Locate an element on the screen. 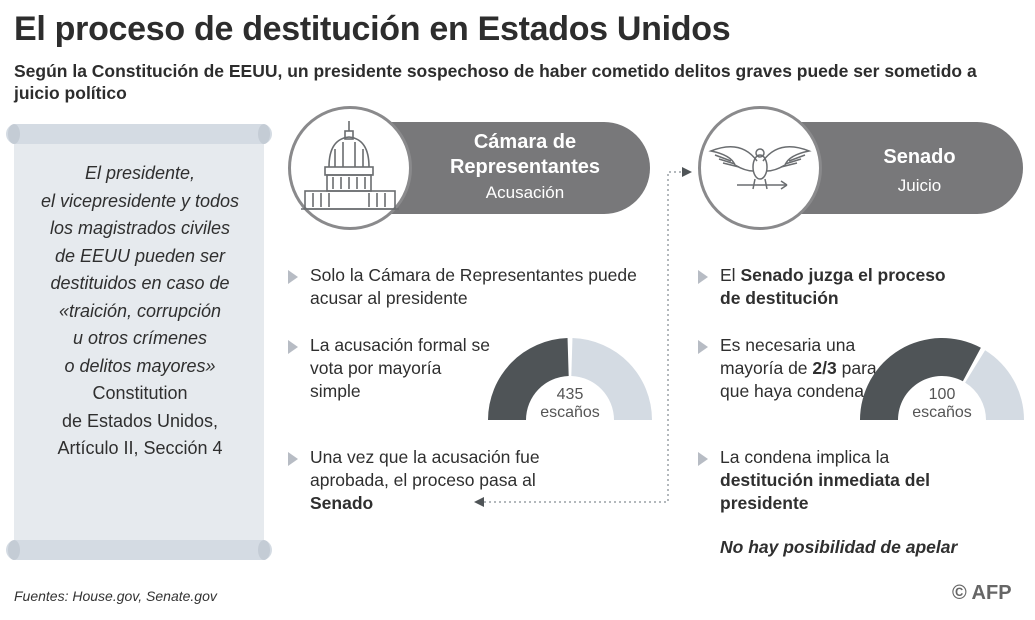 This screenshot has width=1035, height=620. quote-line: u otros crímenes is located at coordinates (140, 338).